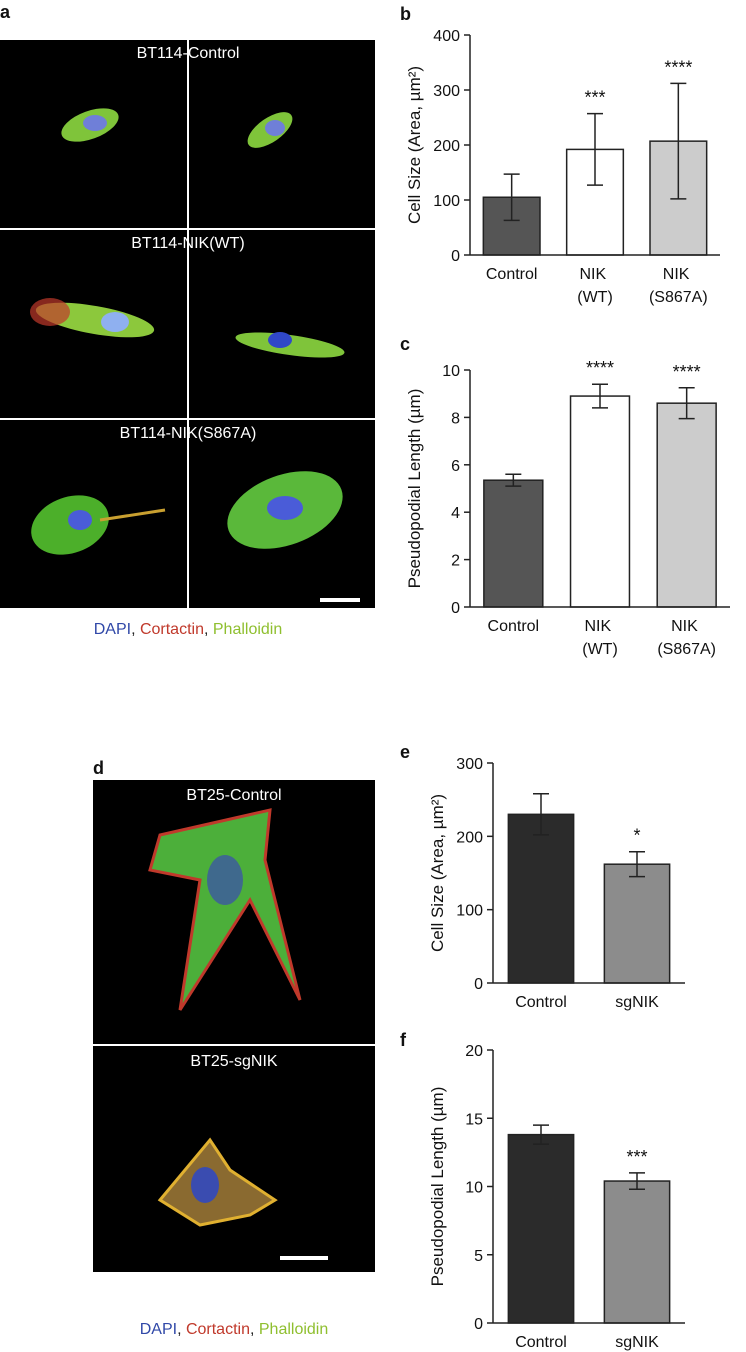 The width and height of the screenshot is (746, 1352). What do you see at coordinates (455, 513) in the screenshot?
I see `y-tick-label: 4` at bounding box center [455, 513].